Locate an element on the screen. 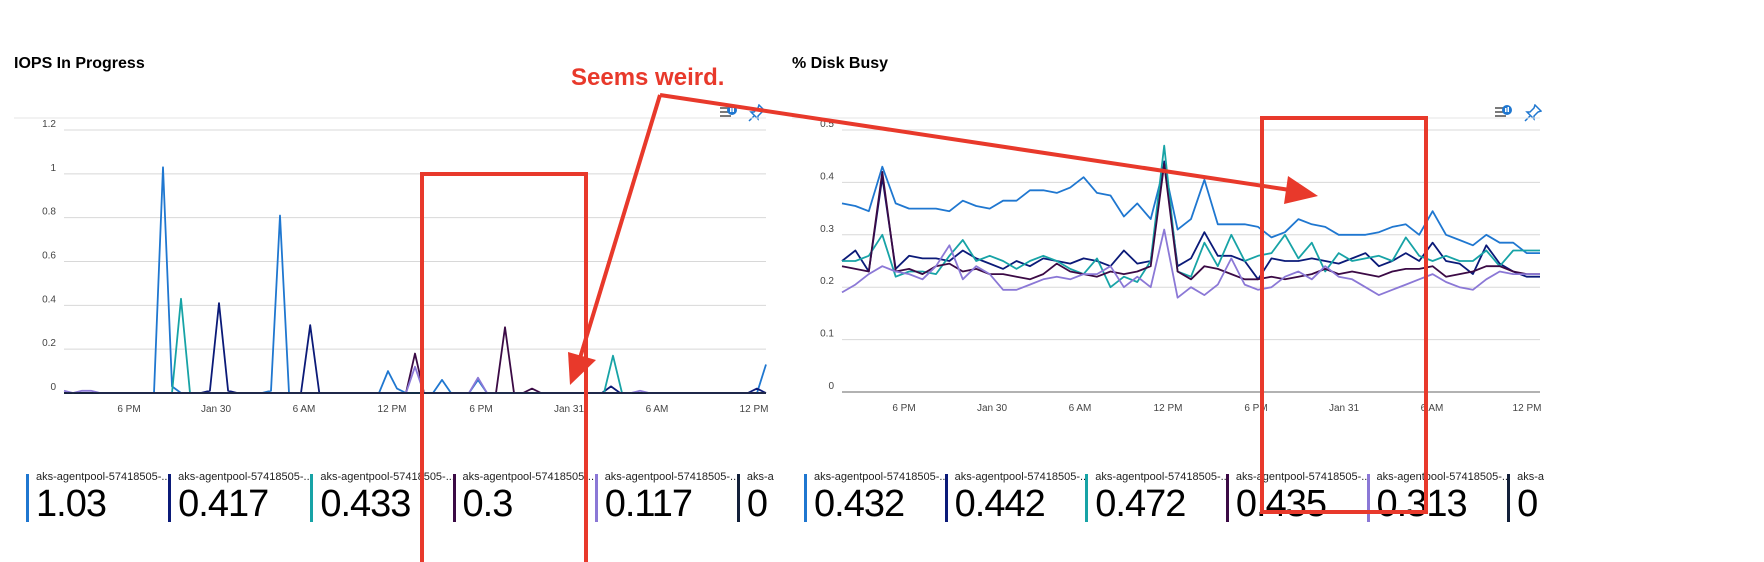 The image size is (1764, 562). y-tick-label: 1 is located at coordinates (53, 168).